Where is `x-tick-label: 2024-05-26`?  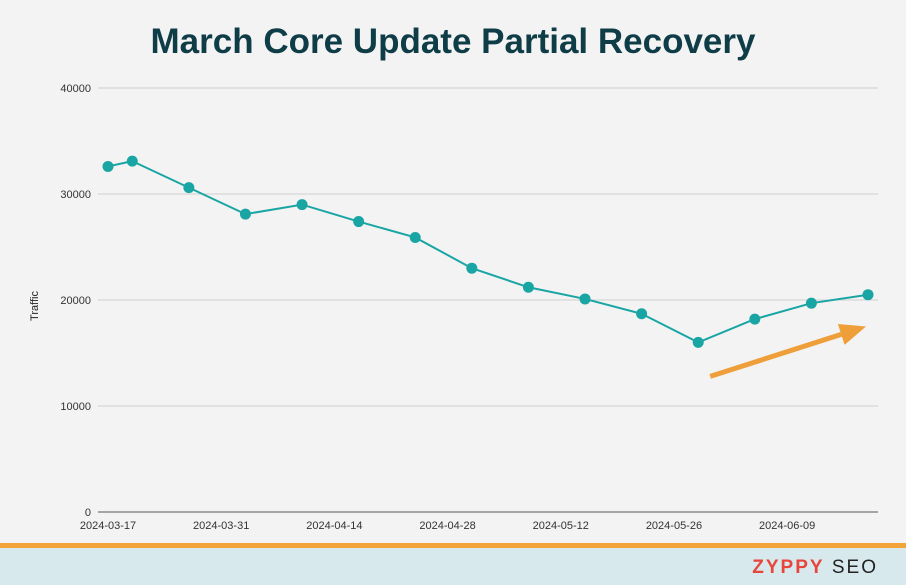
x-tick-label: 2024-05-26 is located at coordinates (674, 526).